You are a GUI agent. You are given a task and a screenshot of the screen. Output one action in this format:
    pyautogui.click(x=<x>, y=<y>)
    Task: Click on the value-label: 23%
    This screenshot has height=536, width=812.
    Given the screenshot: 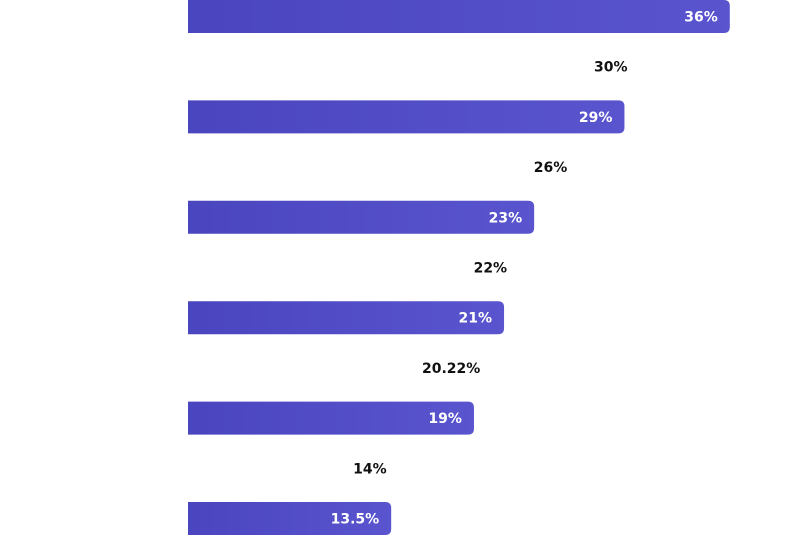 What is the action you would take?
    pyautogui.click(x=506, y=218)
    